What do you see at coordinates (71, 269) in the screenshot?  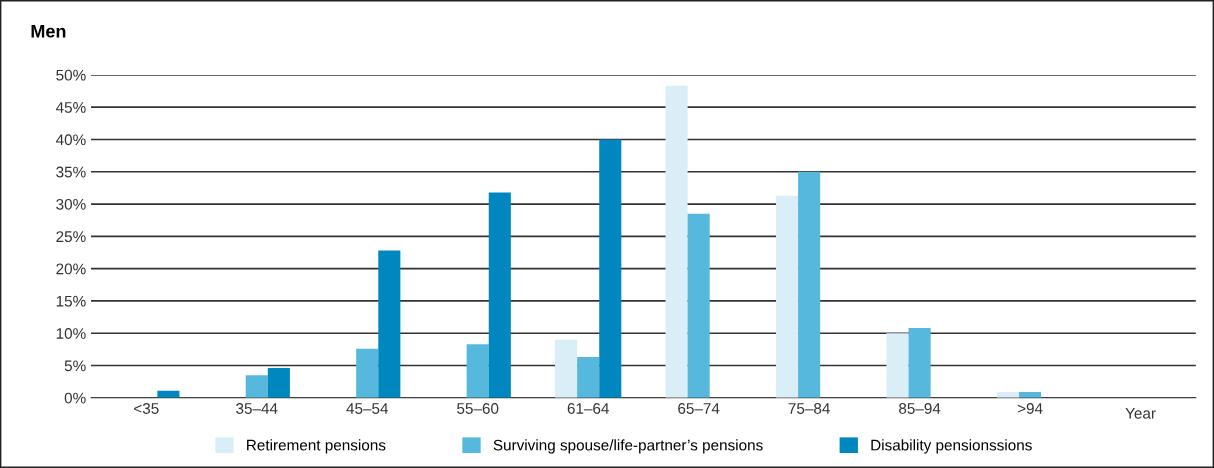 I see `y-tick-label: 20%` at bounding box center [71, 269].